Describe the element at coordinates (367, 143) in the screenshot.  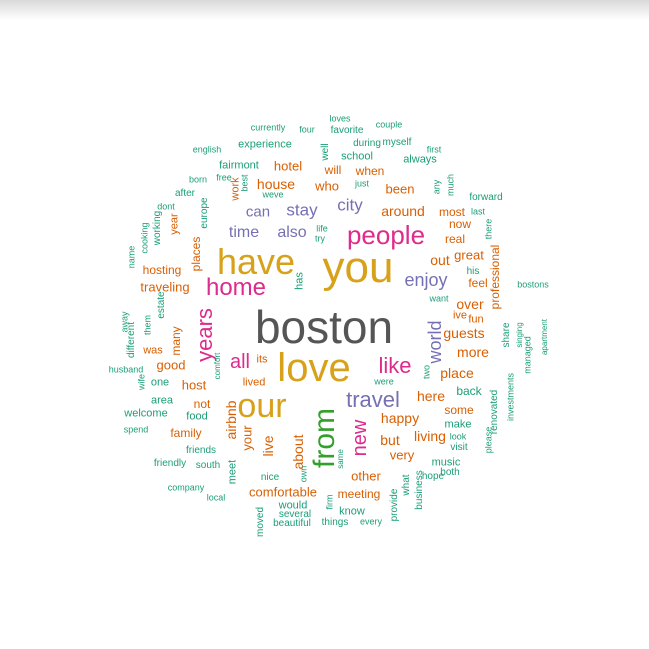
I see `cloud-word: during` at that location.